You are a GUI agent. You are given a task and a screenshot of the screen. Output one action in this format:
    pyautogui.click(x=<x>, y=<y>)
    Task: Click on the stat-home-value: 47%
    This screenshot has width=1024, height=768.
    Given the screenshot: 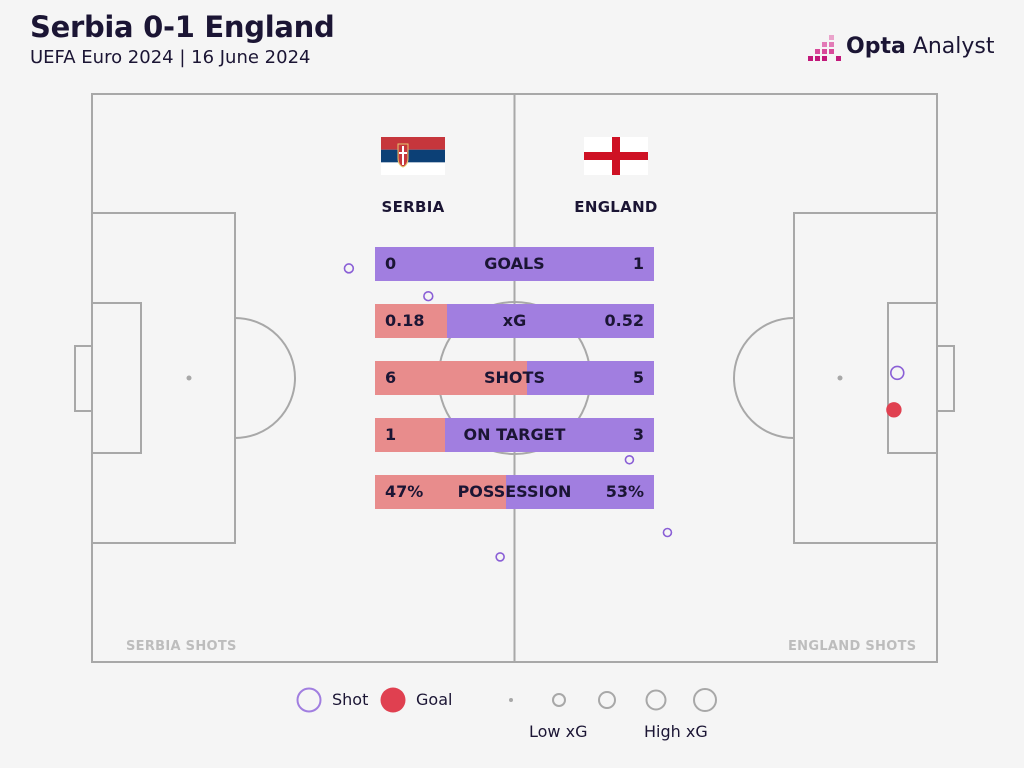 What is the action you would take?
    pyautogui.click(x=404, y=491)
    